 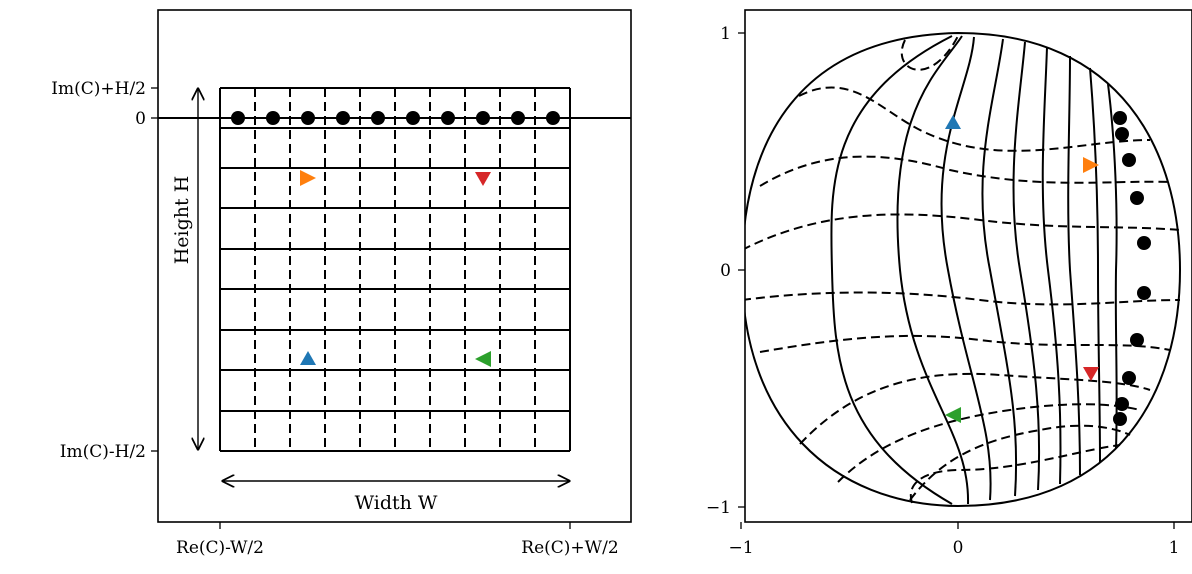 I want to click on right-xtick-label: 0, so click(x=958, y=548).